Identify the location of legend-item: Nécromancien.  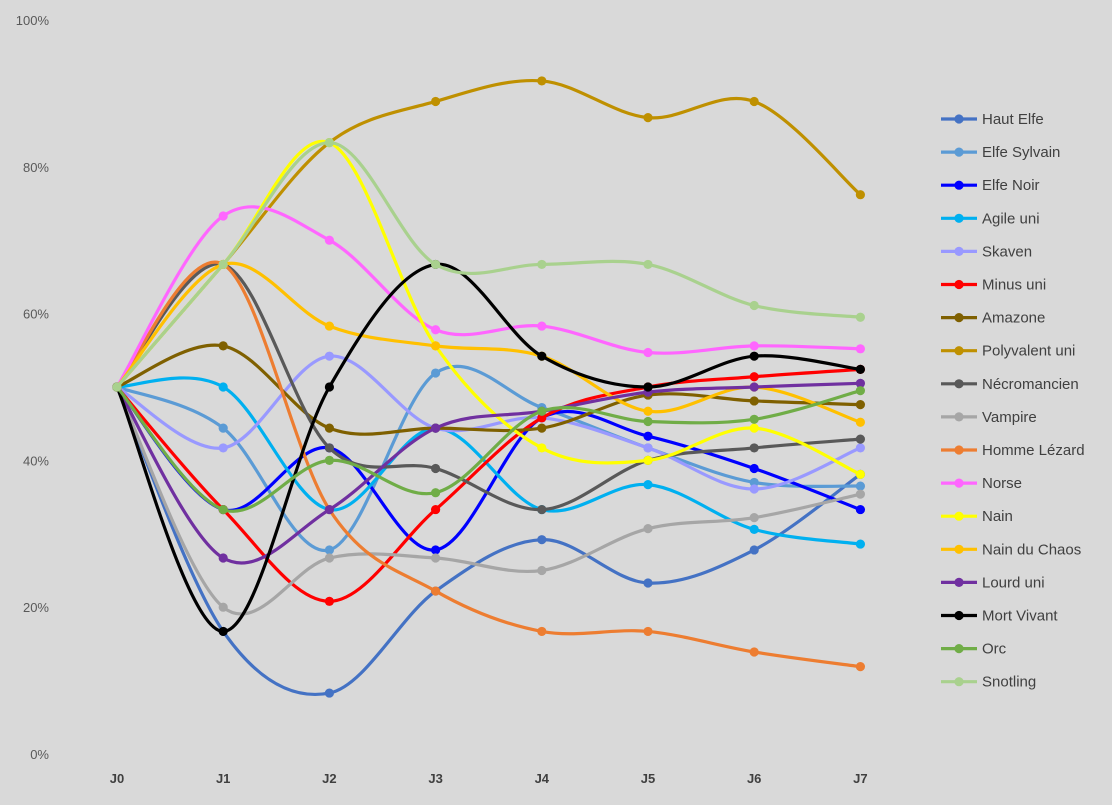
(1010, 384).